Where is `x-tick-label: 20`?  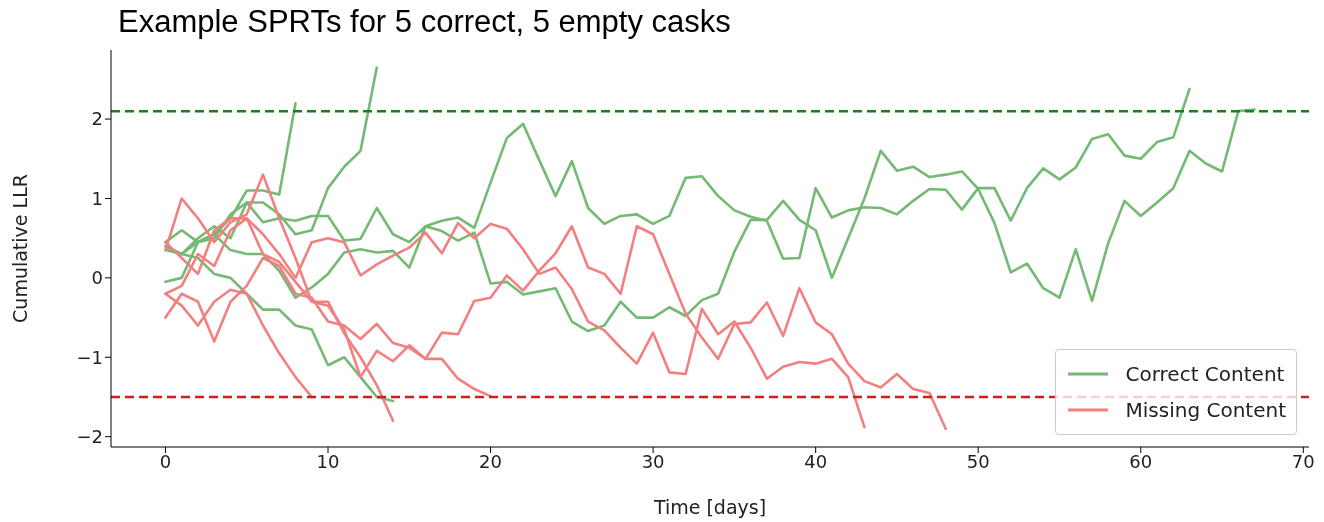 x-tick-label: 20 is located at coordinates (491, 461).